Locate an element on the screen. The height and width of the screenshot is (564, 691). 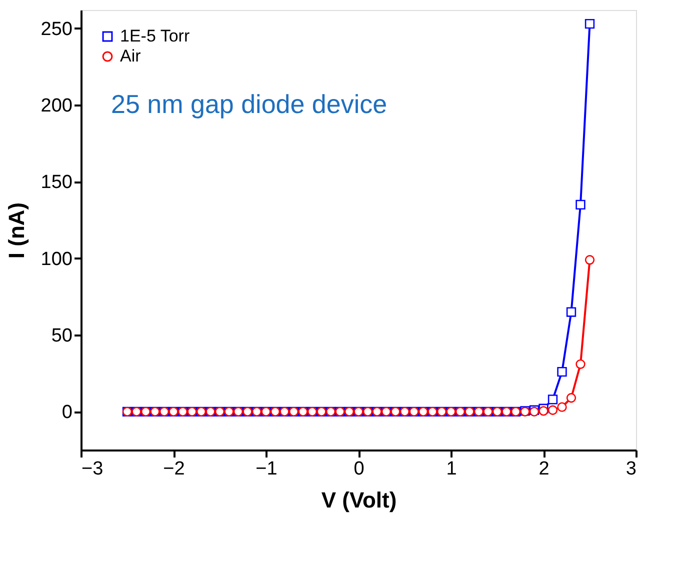
x-tick-label: −1 is located at coordinates (267, 469).